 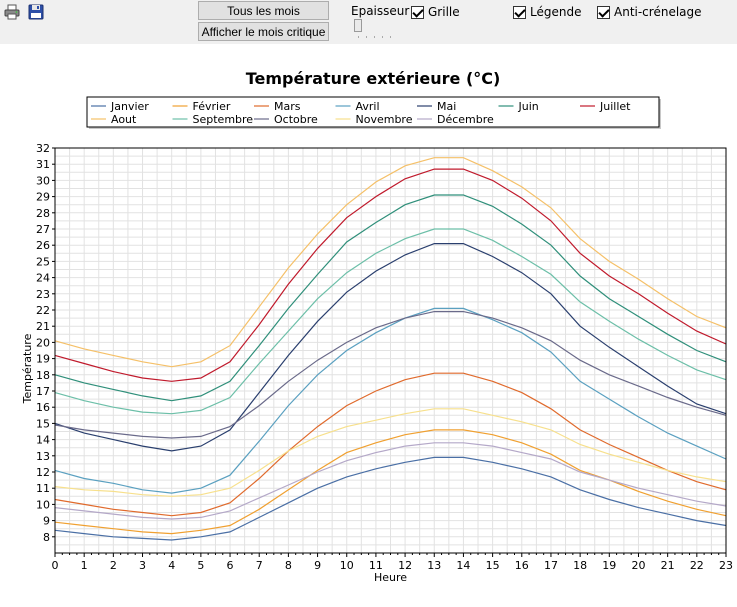 I want to click on x-tick-label: 23, so click(x=726, y=565).